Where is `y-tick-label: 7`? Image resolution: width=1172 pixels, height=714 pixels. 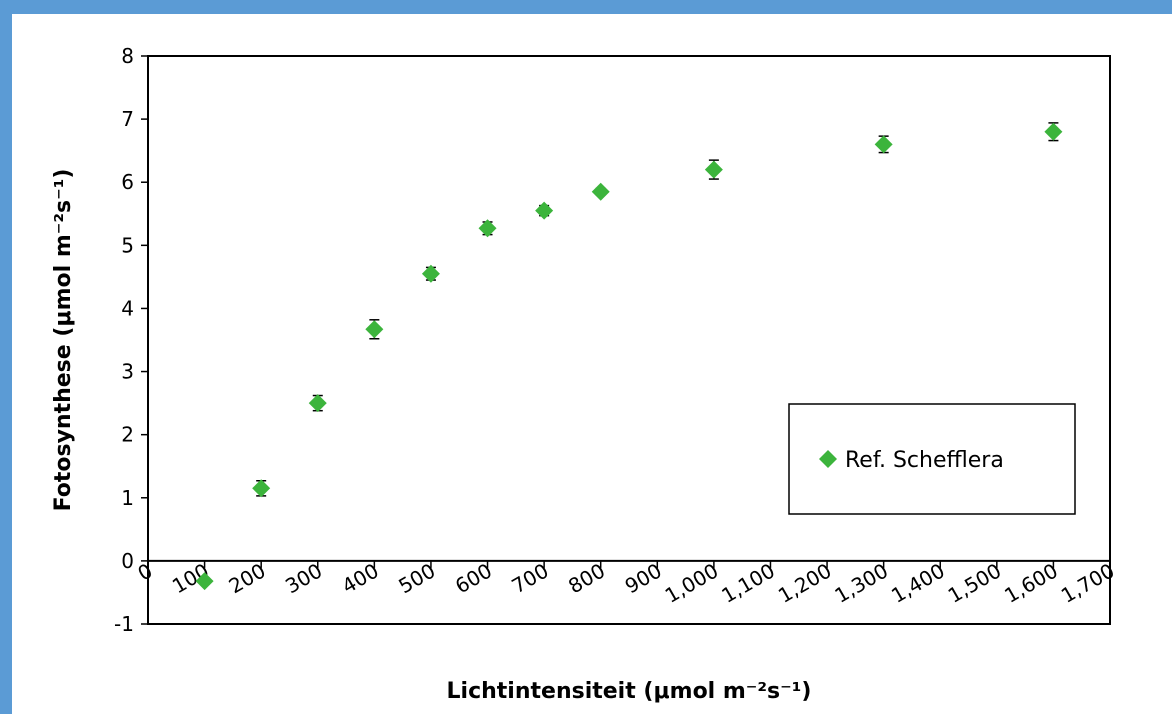
y-tick-label: 7 is located at coordinates (127, 119).